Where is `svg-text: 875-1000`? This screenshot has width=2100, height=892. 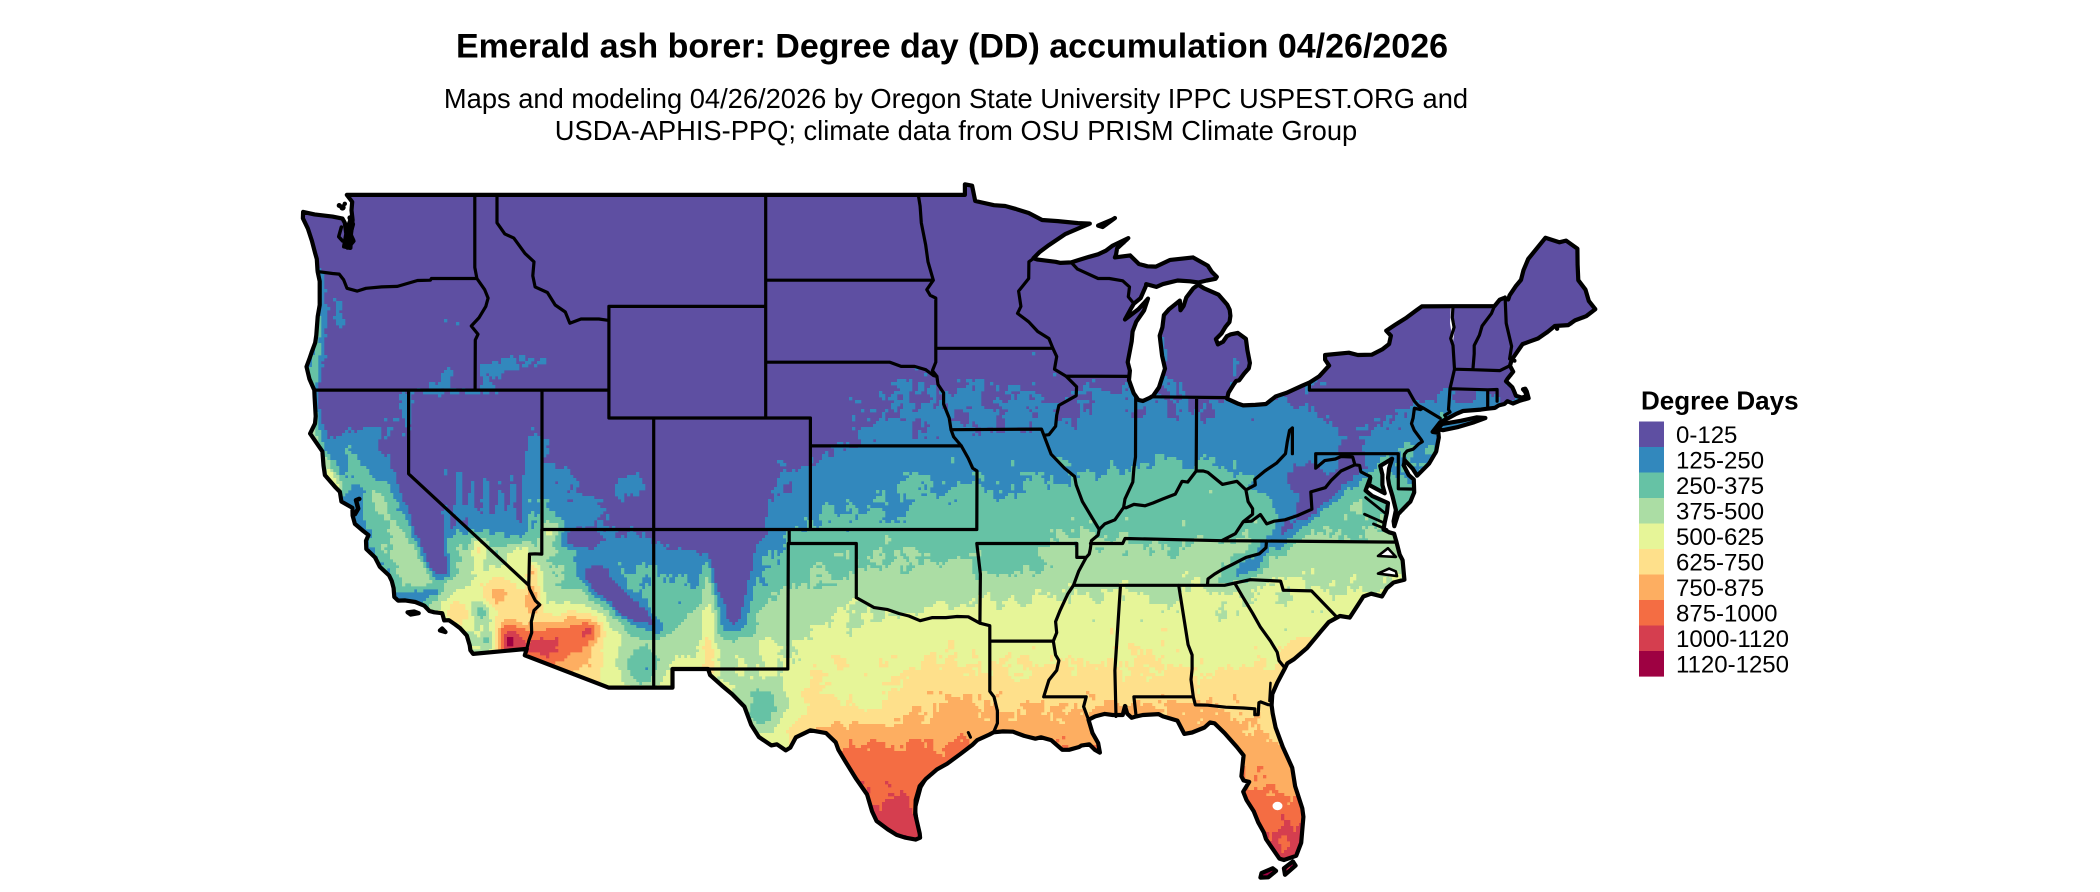 svg-text: 875-1000 is located at coordinates (1726, 613).